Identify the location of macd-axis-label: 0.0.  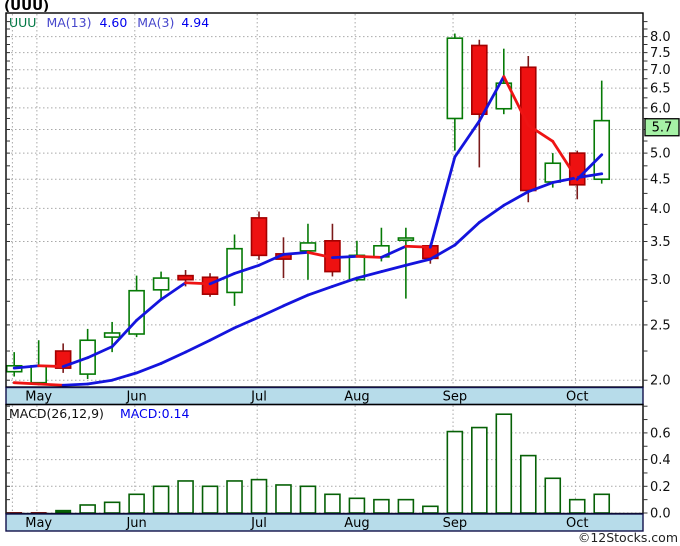
(660, 514).